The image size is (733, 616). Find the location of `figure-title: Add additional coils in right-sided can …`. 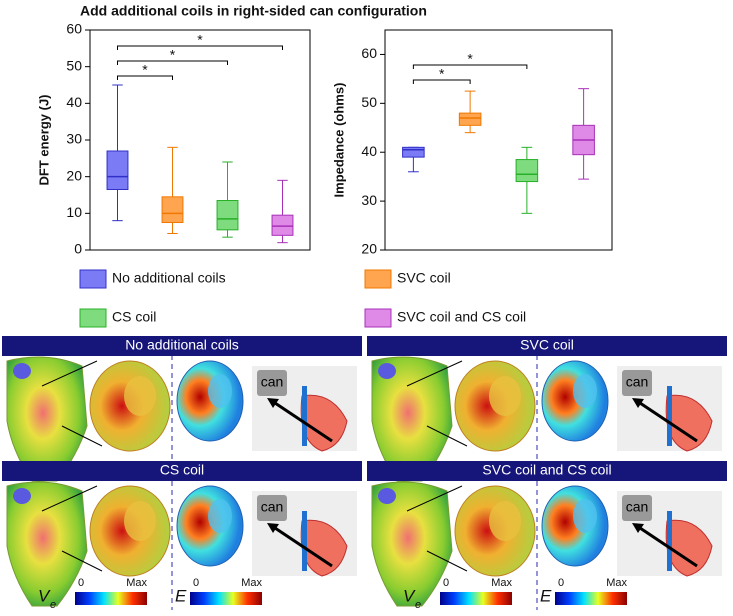

figure-title: Add additional coils in right-sided can … is located at coordinates (253, 11).